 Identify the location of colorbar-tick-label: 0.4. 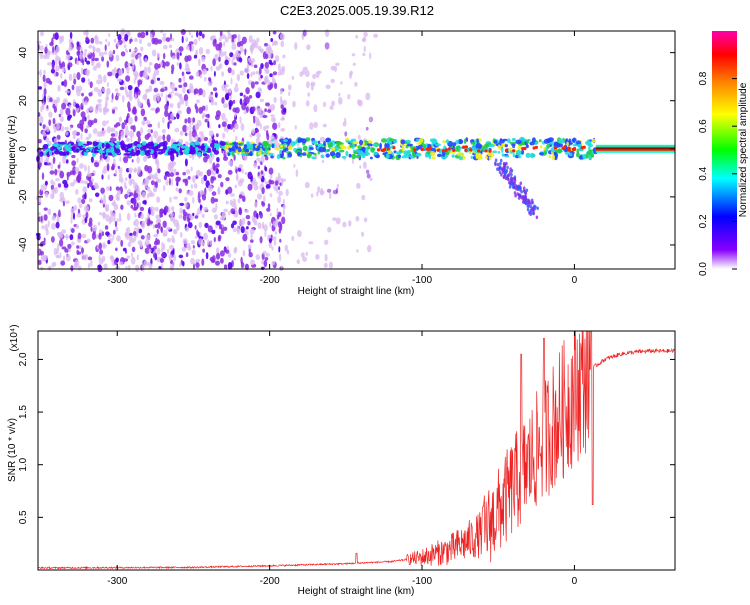
(703, 173).